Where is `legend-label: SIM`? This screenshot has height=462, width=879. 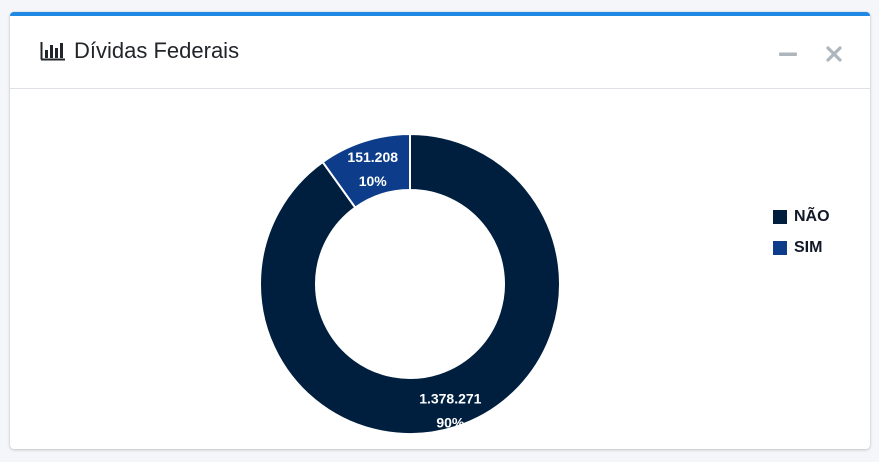 legend-label: SIM is located at coordinates (808, 247).